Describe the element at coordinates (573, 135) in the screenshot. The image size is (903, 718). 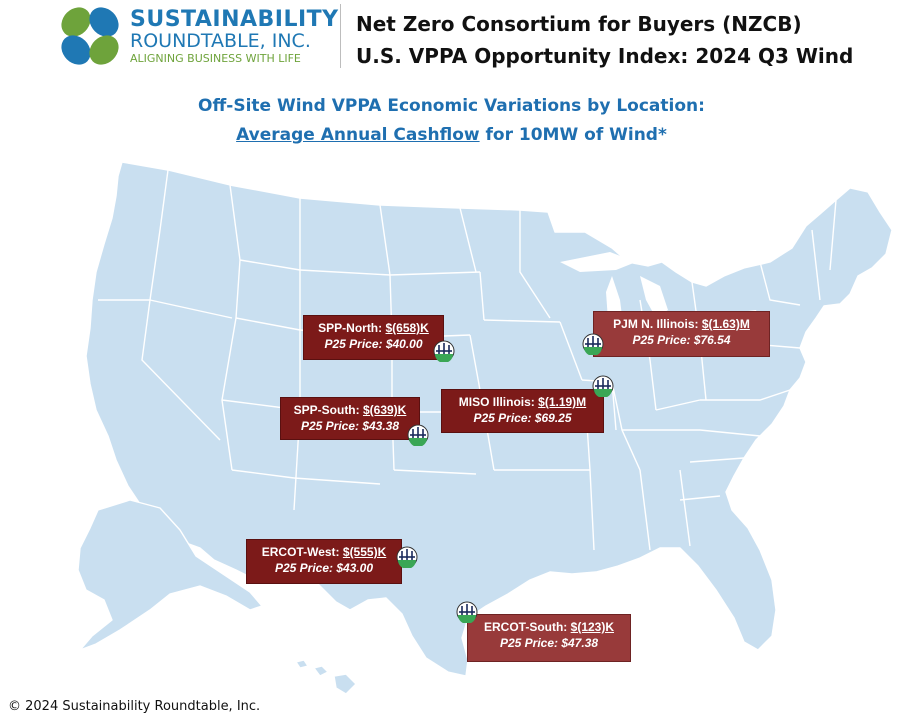
I see `subtitle-rest: for 10MW of Wind*` at that location.